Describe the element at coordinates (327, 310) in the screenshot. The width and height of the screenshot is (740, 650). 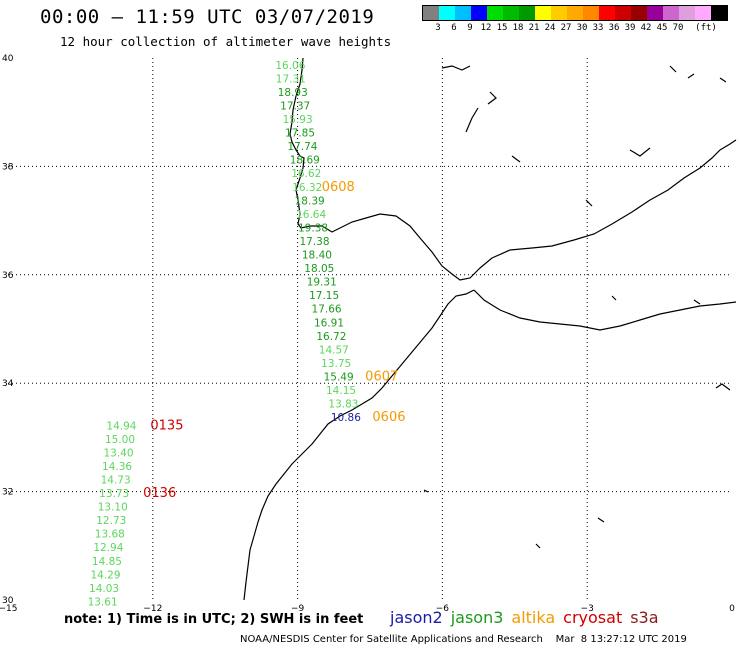
I see `wave-height-value: 17.66` at that location.